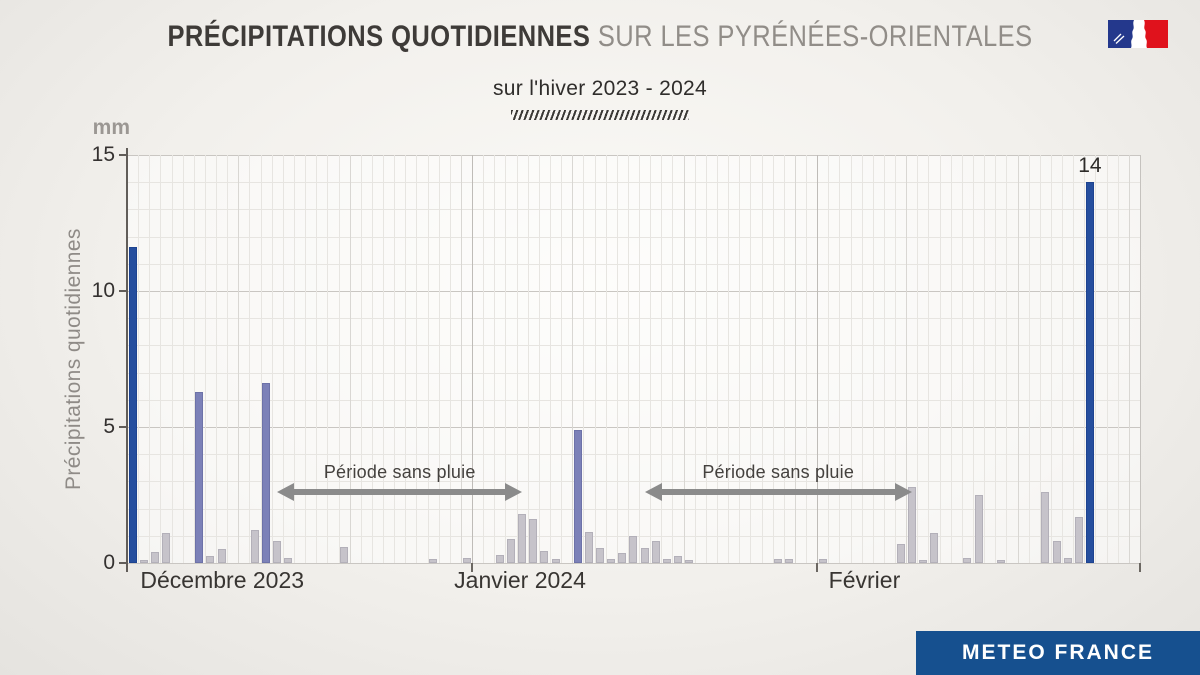 This screenshot has width=1200, height=675. Describe the element at coordinates (600, 88) in the screenshot. I see `page-subtitle: sur l'hiver 2023 - 2024` at that location.